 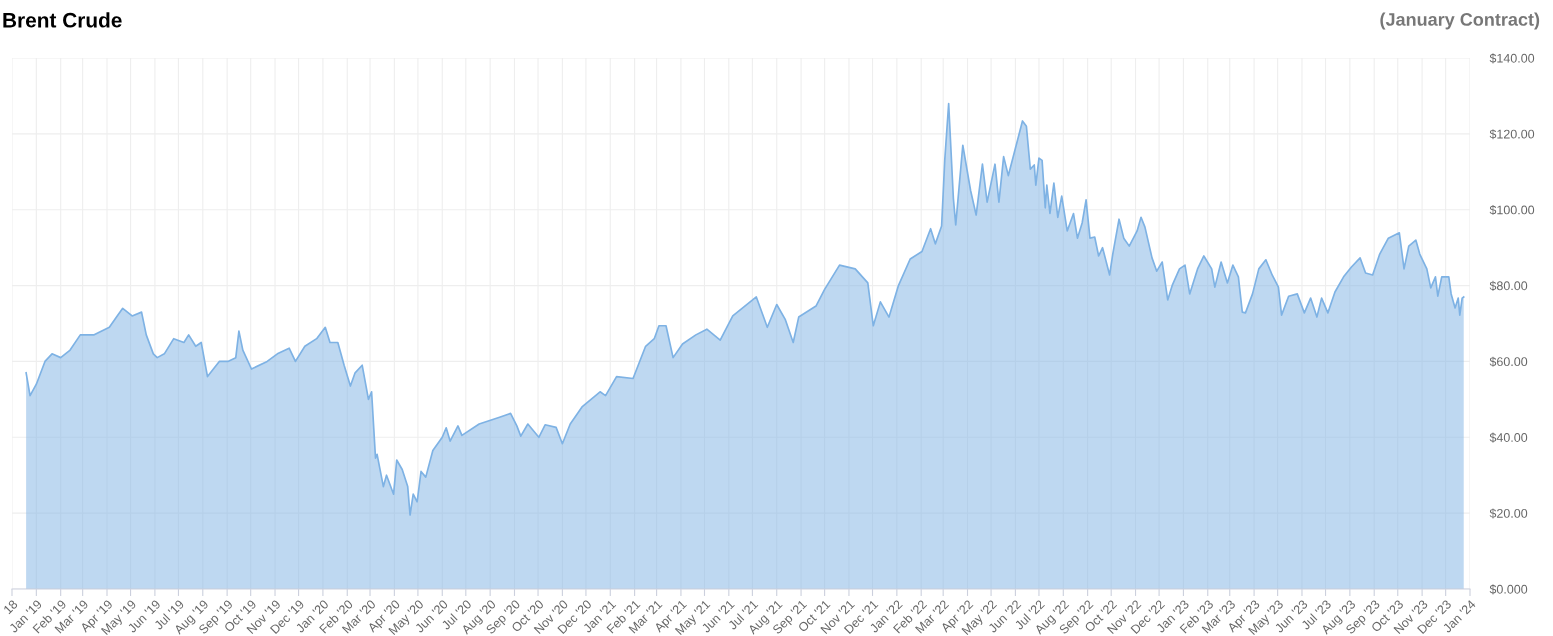 I want to click on x-tick-label: 18, so click(x=11, y=607).